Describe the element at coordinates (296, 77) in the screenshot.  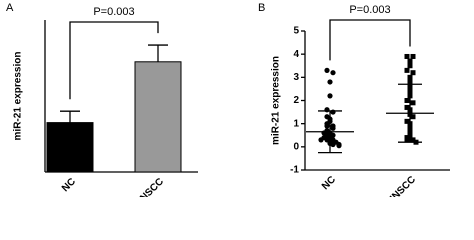
I see `y-tick-label: 3` at that location.